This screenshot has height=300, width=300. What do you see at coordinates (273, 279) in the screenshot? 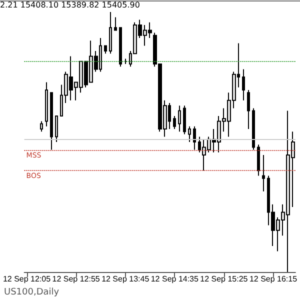
I see `x-tick-label: 12 Sep 16:15` at bounding box center [273, 279].